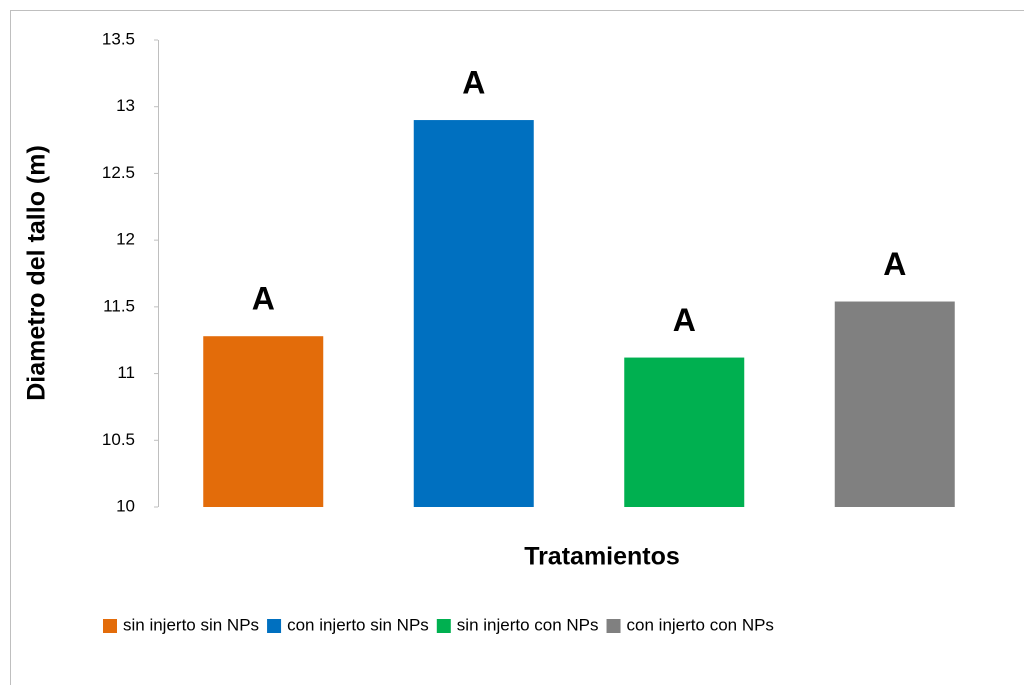  What do you see at coordinates (125, 505) in the screenshot?
I see `y-tick-label: 10` at bounding box center [125, 505].